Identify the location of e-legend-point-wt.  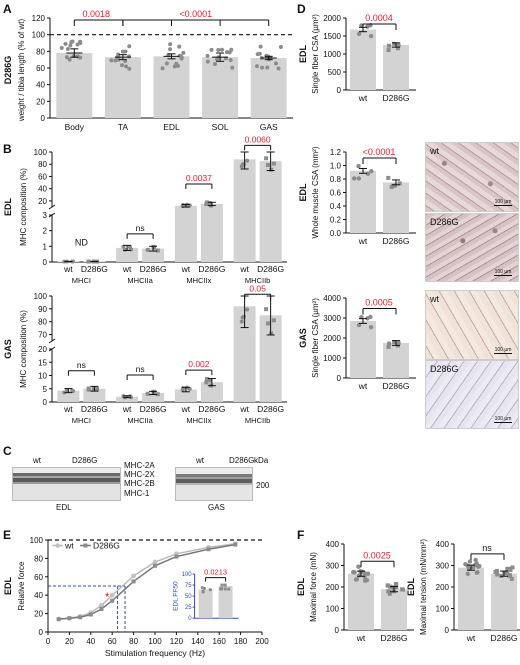
(57, 545).